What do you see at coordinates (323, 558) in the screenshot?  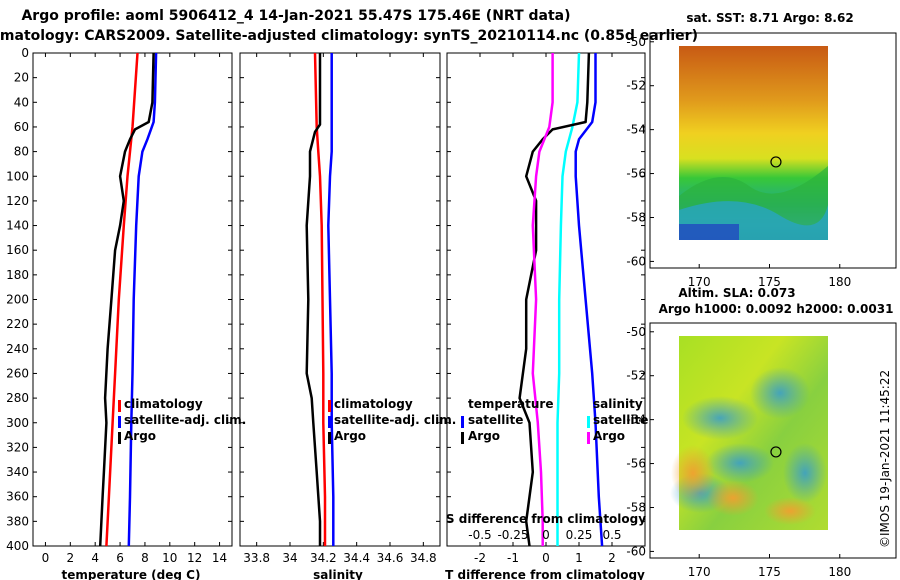 I see `x-tick-label: 34.2` at bounding box center [323, 558].